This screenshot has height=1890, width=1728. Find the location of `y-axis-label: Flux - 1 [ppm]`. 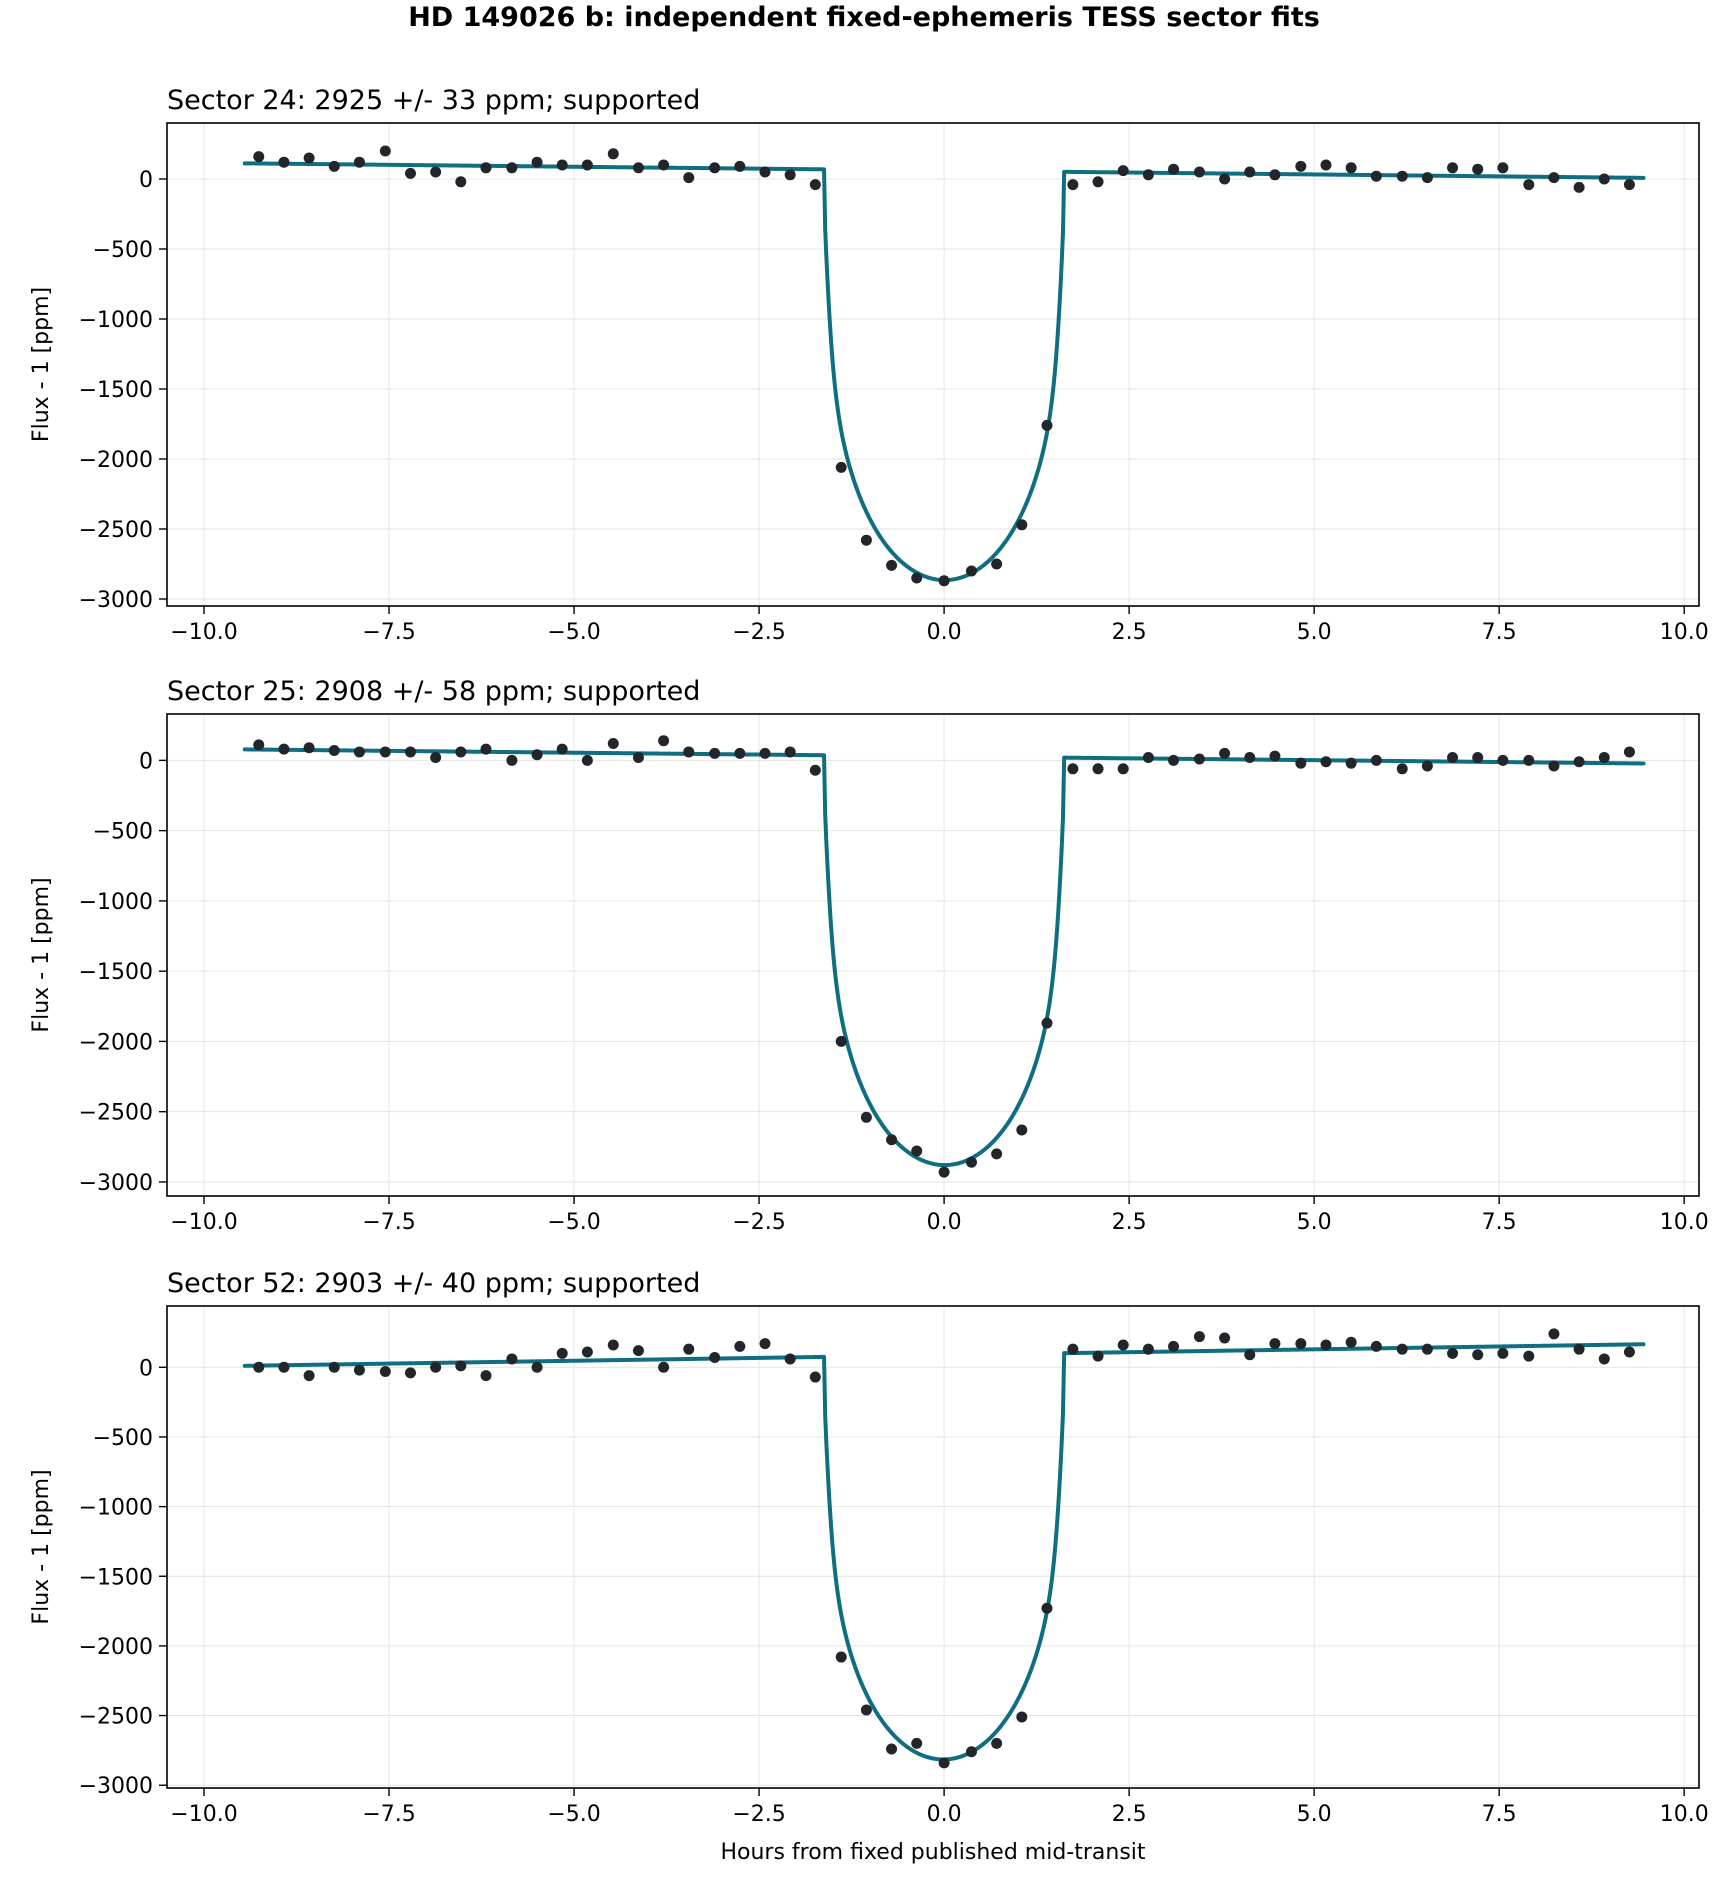

y-axis-label: Flux - 1 [ppm] is located at coordinates (41, 1546).